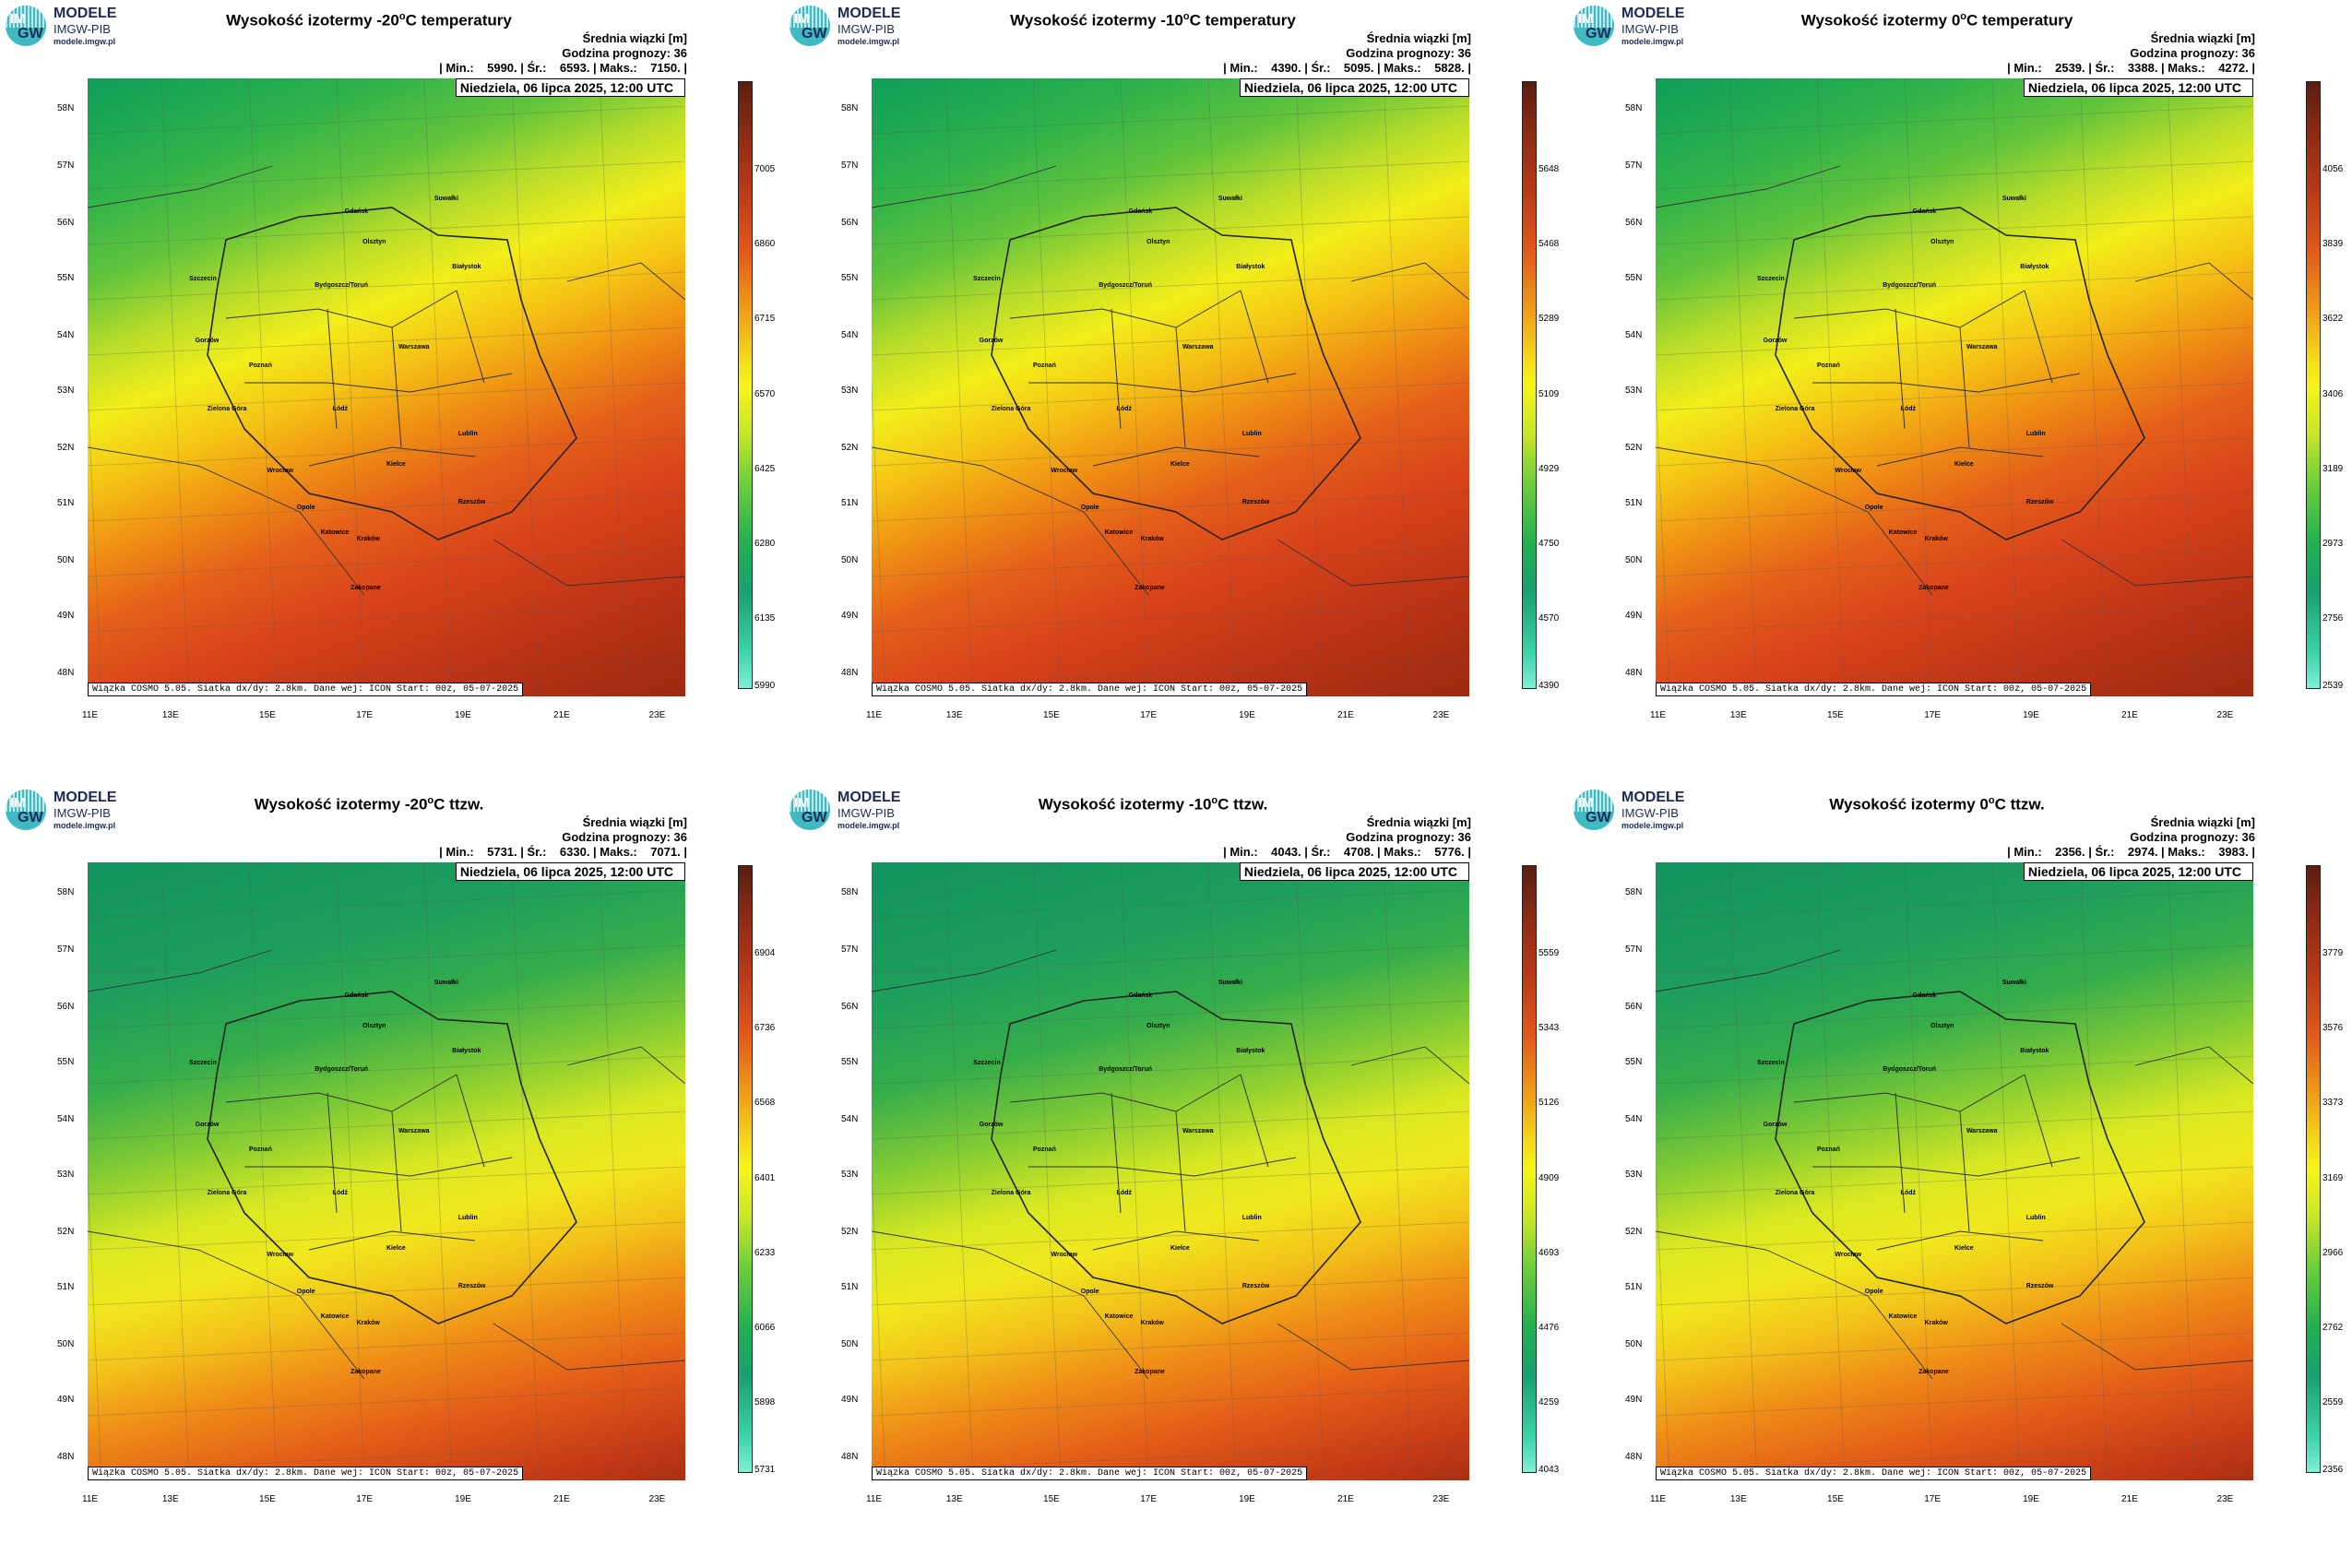 The image size is (2352, 1568). Describe the element at coordinates (396, 1249) in the screenshot. I see `city-label: Kielce` at that location.